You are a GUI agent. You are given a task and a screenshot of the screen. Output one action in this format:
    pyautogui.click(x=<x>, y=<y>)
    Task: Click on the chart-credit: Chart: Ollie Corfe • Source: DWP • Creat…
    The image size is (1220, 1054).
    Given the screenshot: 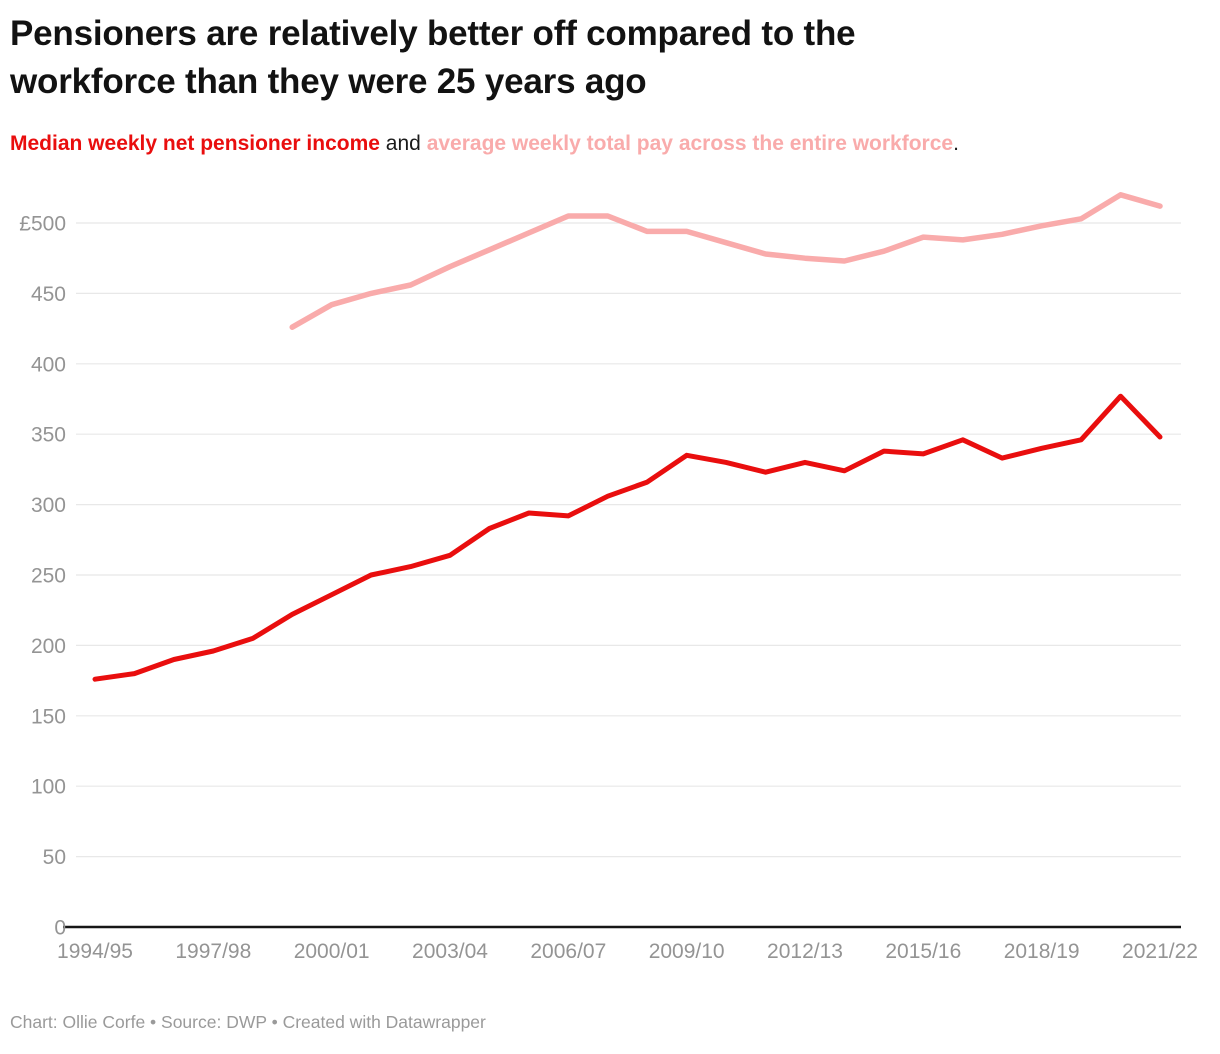 What is the action you would take?
    pyautogui.click(x=248, y=1022)
    